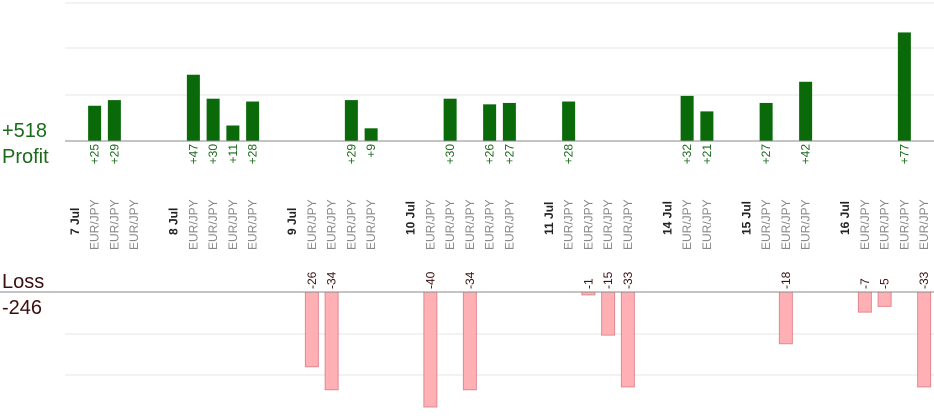  What do you see at coordinates (174, 221) in the screenshot?
I see `date-label: 8 Jul` at bounding box center [174, 221].